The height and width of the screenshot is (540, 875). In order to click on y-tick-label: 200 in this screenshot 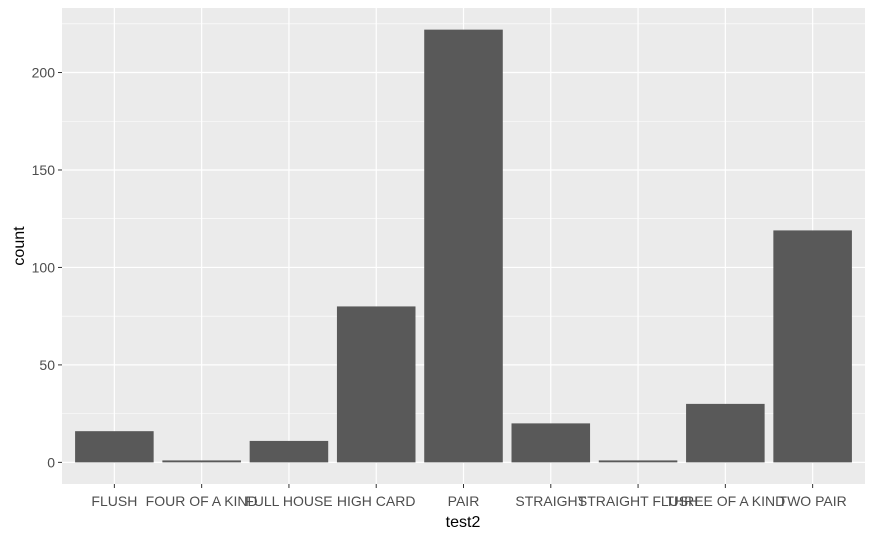, I will do `click(44, 73)`.